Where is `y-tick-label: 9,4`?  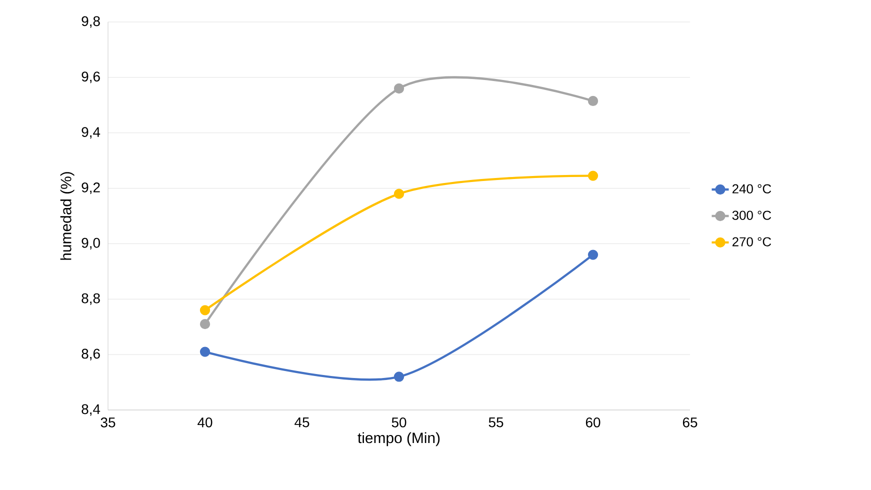
y-tick-label: 9,4 is located at coordinates (91, 133).